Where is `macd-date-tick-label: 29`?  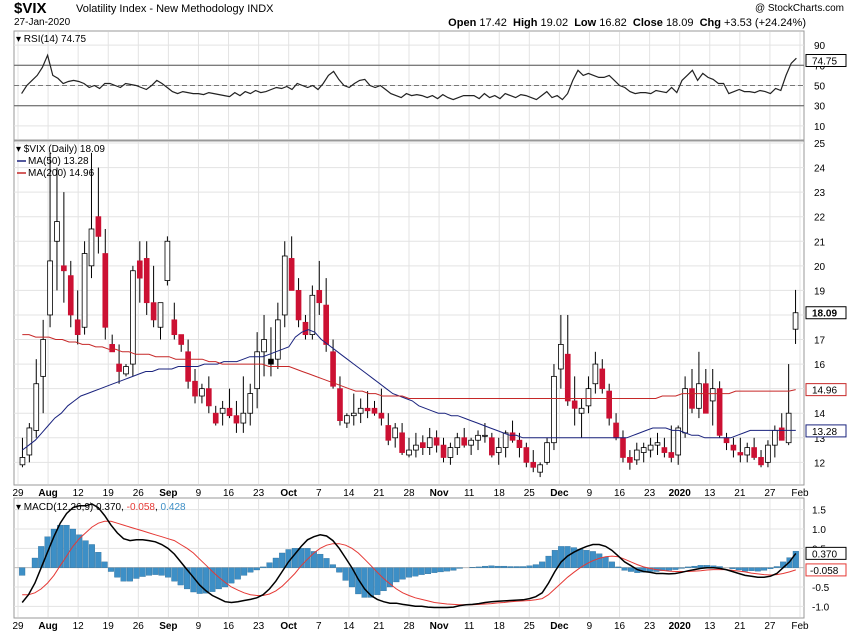
macd-date-tick-label: 29 is located at coordinates (18, 626).